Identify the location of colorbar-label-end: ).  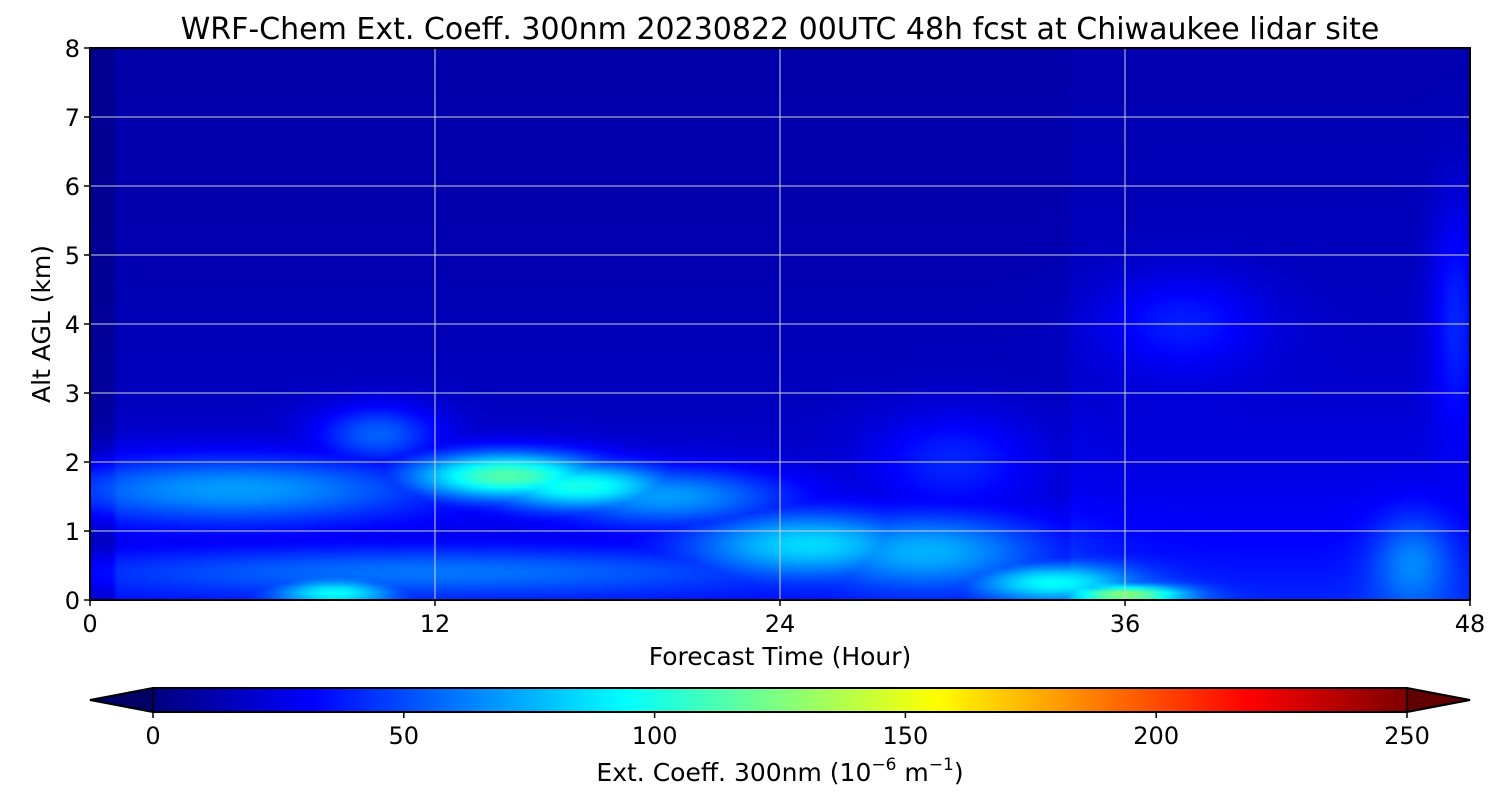
(959, 772).